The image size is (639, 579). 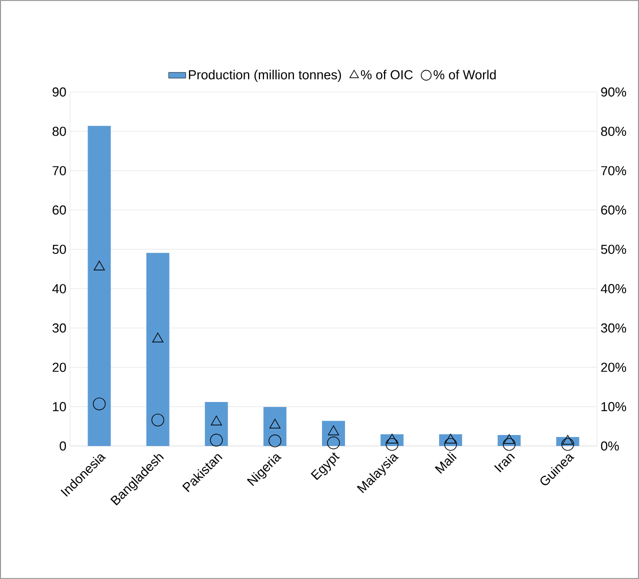 What do you see at coordinates (613, 131) in the screenshot?
I see `y2-tick-label: 80%` at bounding box center [613, 131].